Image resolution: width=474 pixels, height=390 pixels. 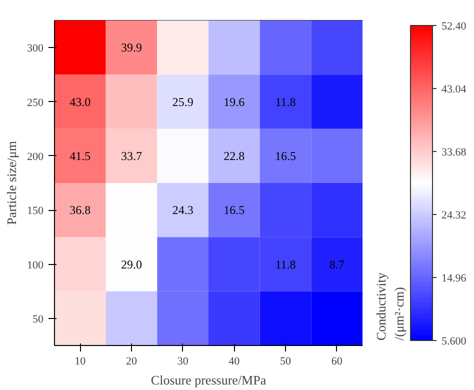 What do you see at coordinates (132, 362) in the screenshot?
I see `x-tick-label: 20` at bounding box center [132, 362].